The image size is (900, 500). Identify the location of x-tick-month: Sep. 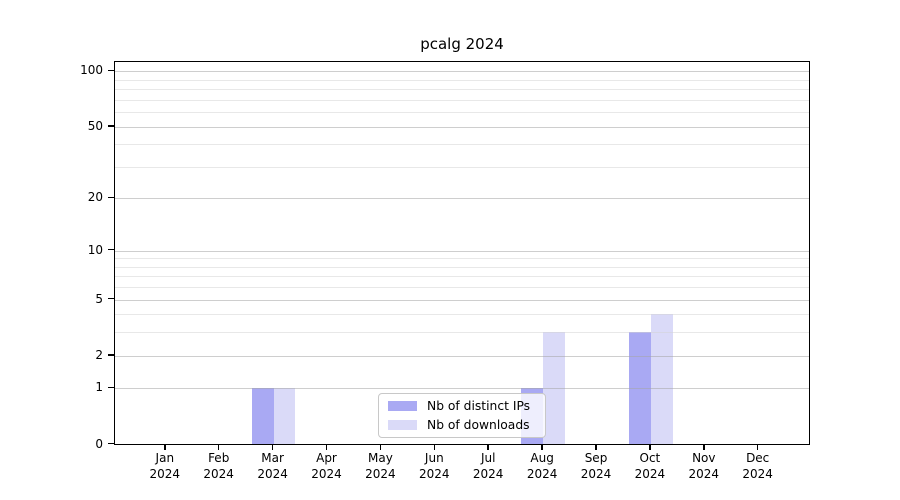
(596, 458).